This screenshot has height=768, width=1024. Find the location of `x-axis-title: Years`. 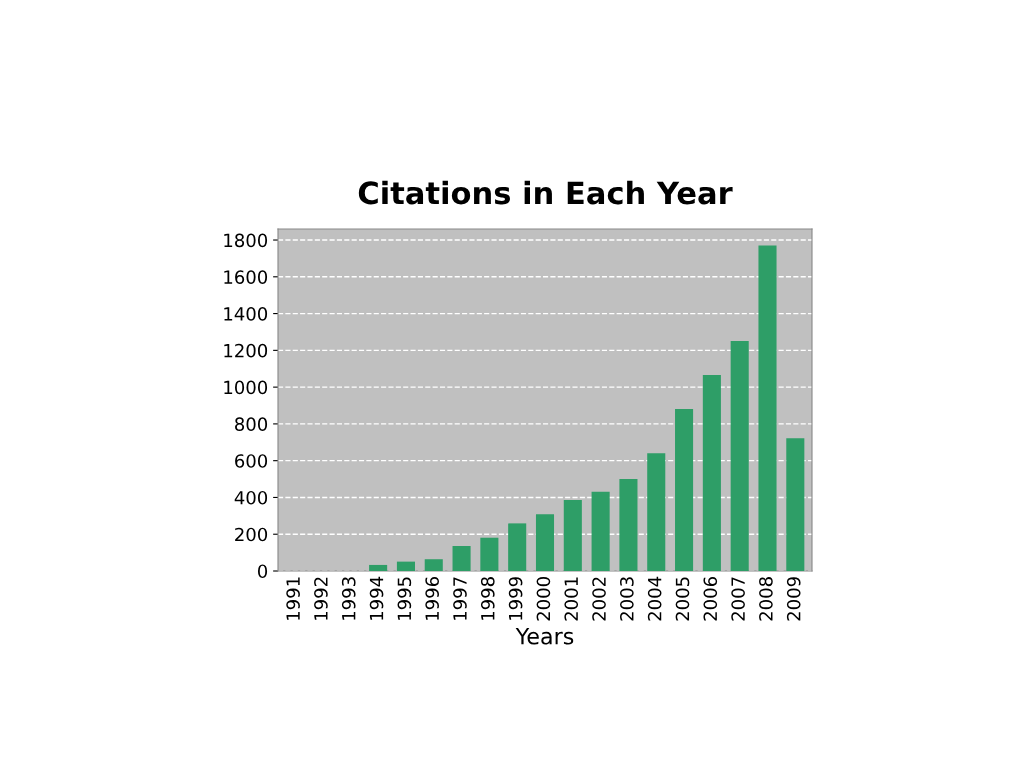

x-axis-title: Years is located at coordinates (544, 636).